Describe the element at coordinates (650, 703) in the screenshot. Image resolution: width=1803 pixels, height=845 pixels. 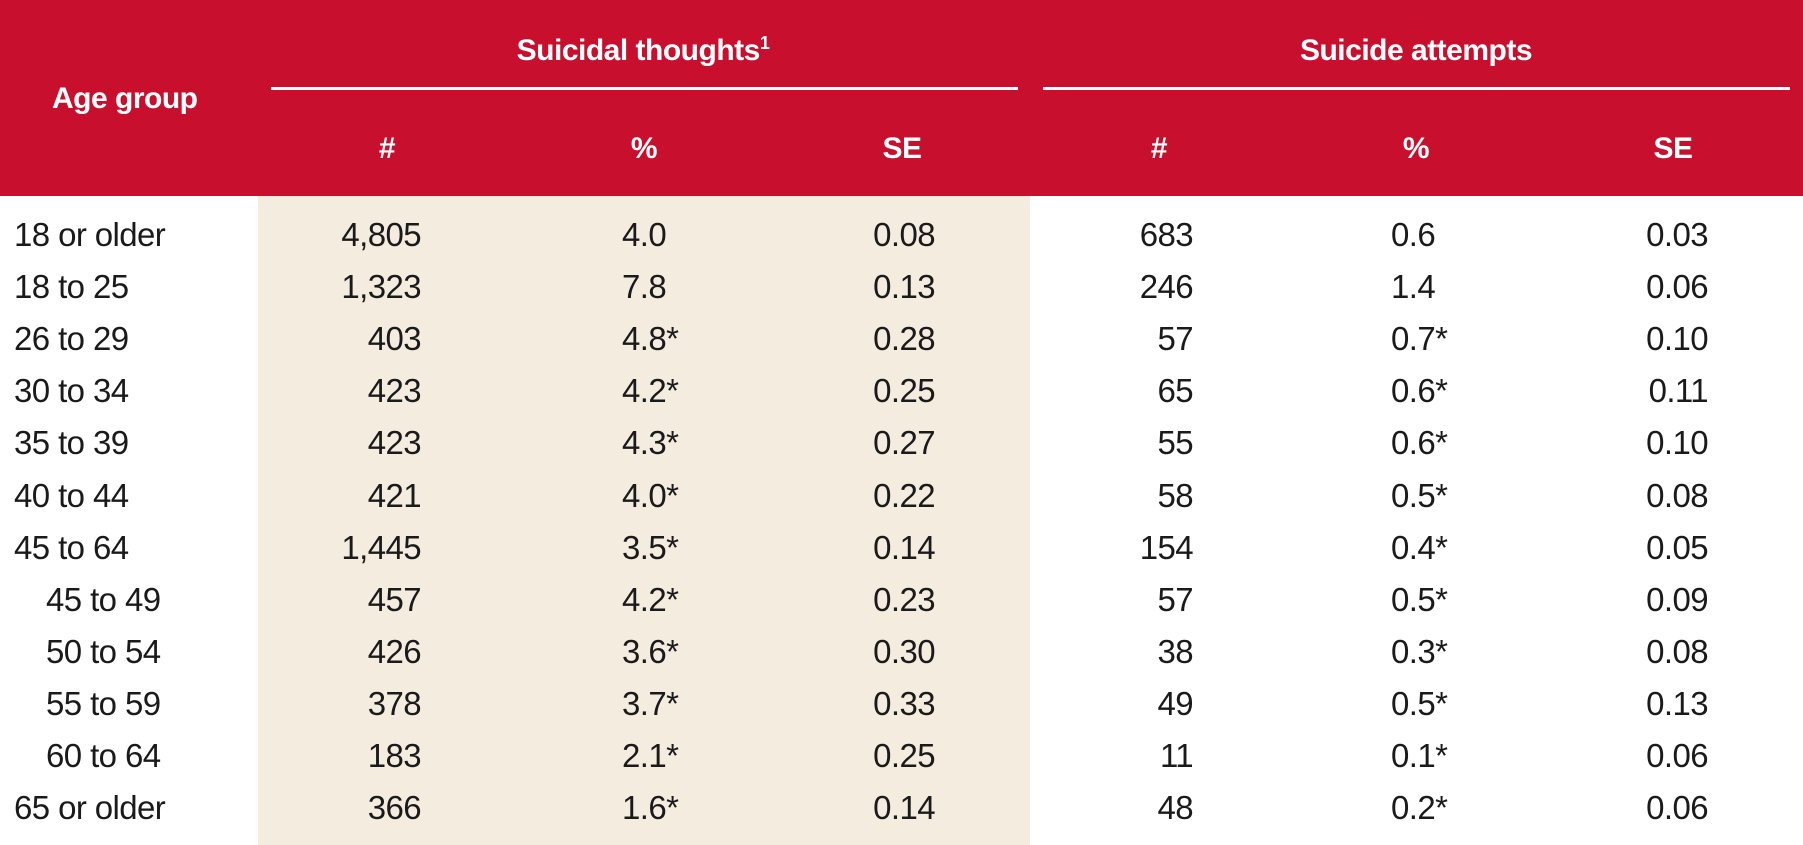
I see `thoughts-percent-cell: 3.7*` at that location.